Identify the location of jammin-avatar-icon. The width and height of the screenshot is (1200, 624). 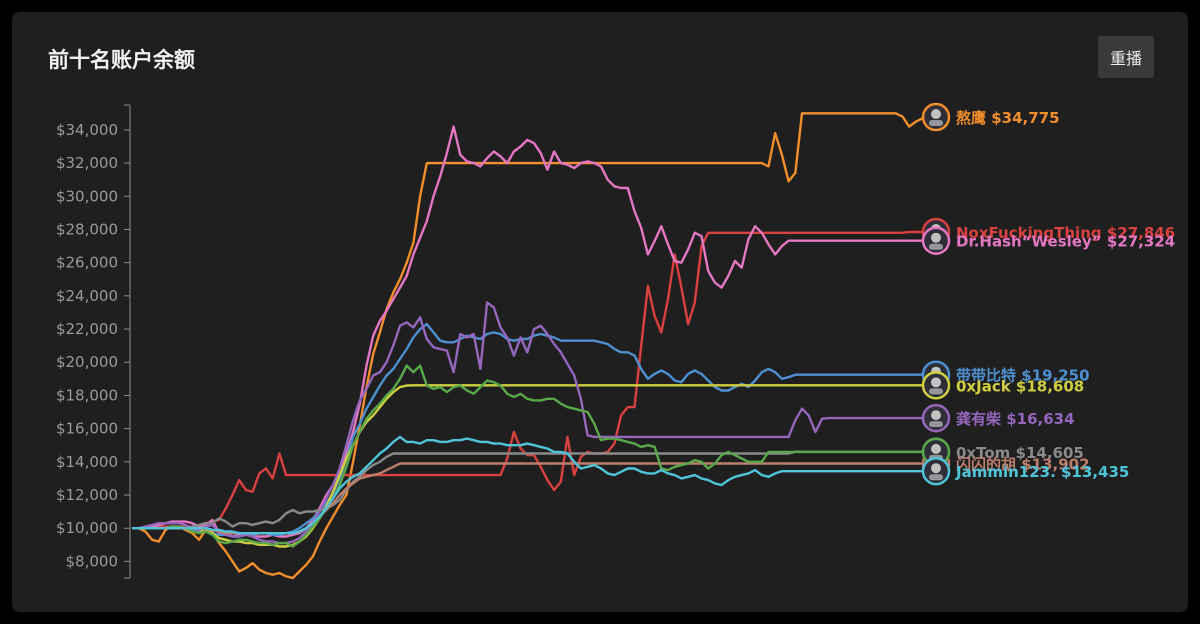
(936, 471).